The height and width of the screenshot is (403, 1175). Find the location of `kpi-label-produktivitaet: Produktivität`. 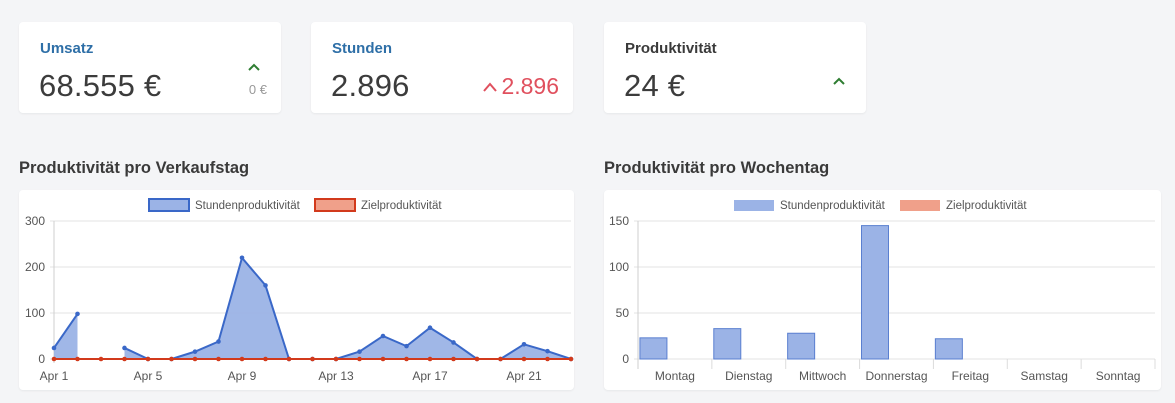

kpi-label-produktivitaet: Produktivität is located at coordinates (671, 48).